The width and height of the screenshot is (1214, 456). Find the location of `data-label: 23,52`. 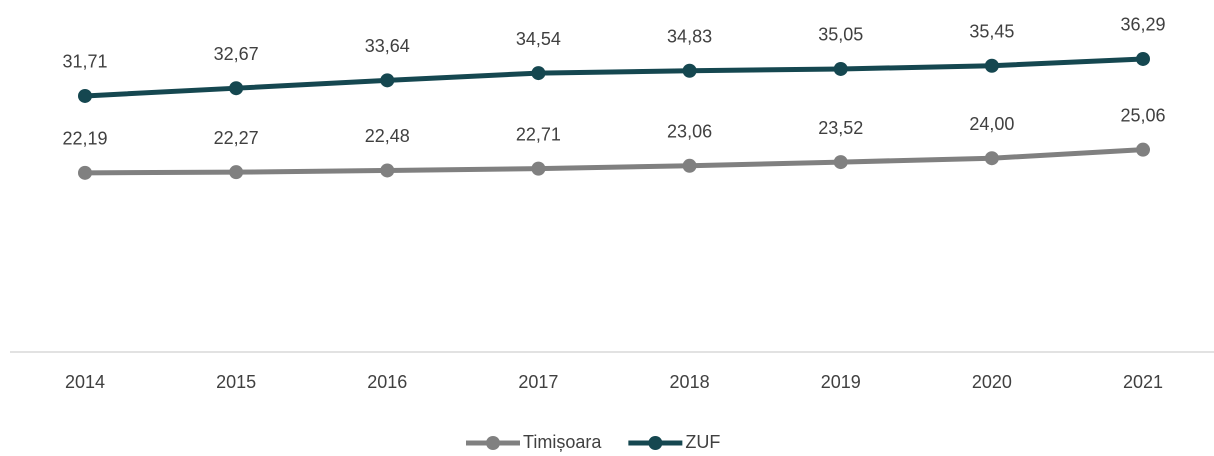

data-label: 23,52 is located at coordinates (840, 128).